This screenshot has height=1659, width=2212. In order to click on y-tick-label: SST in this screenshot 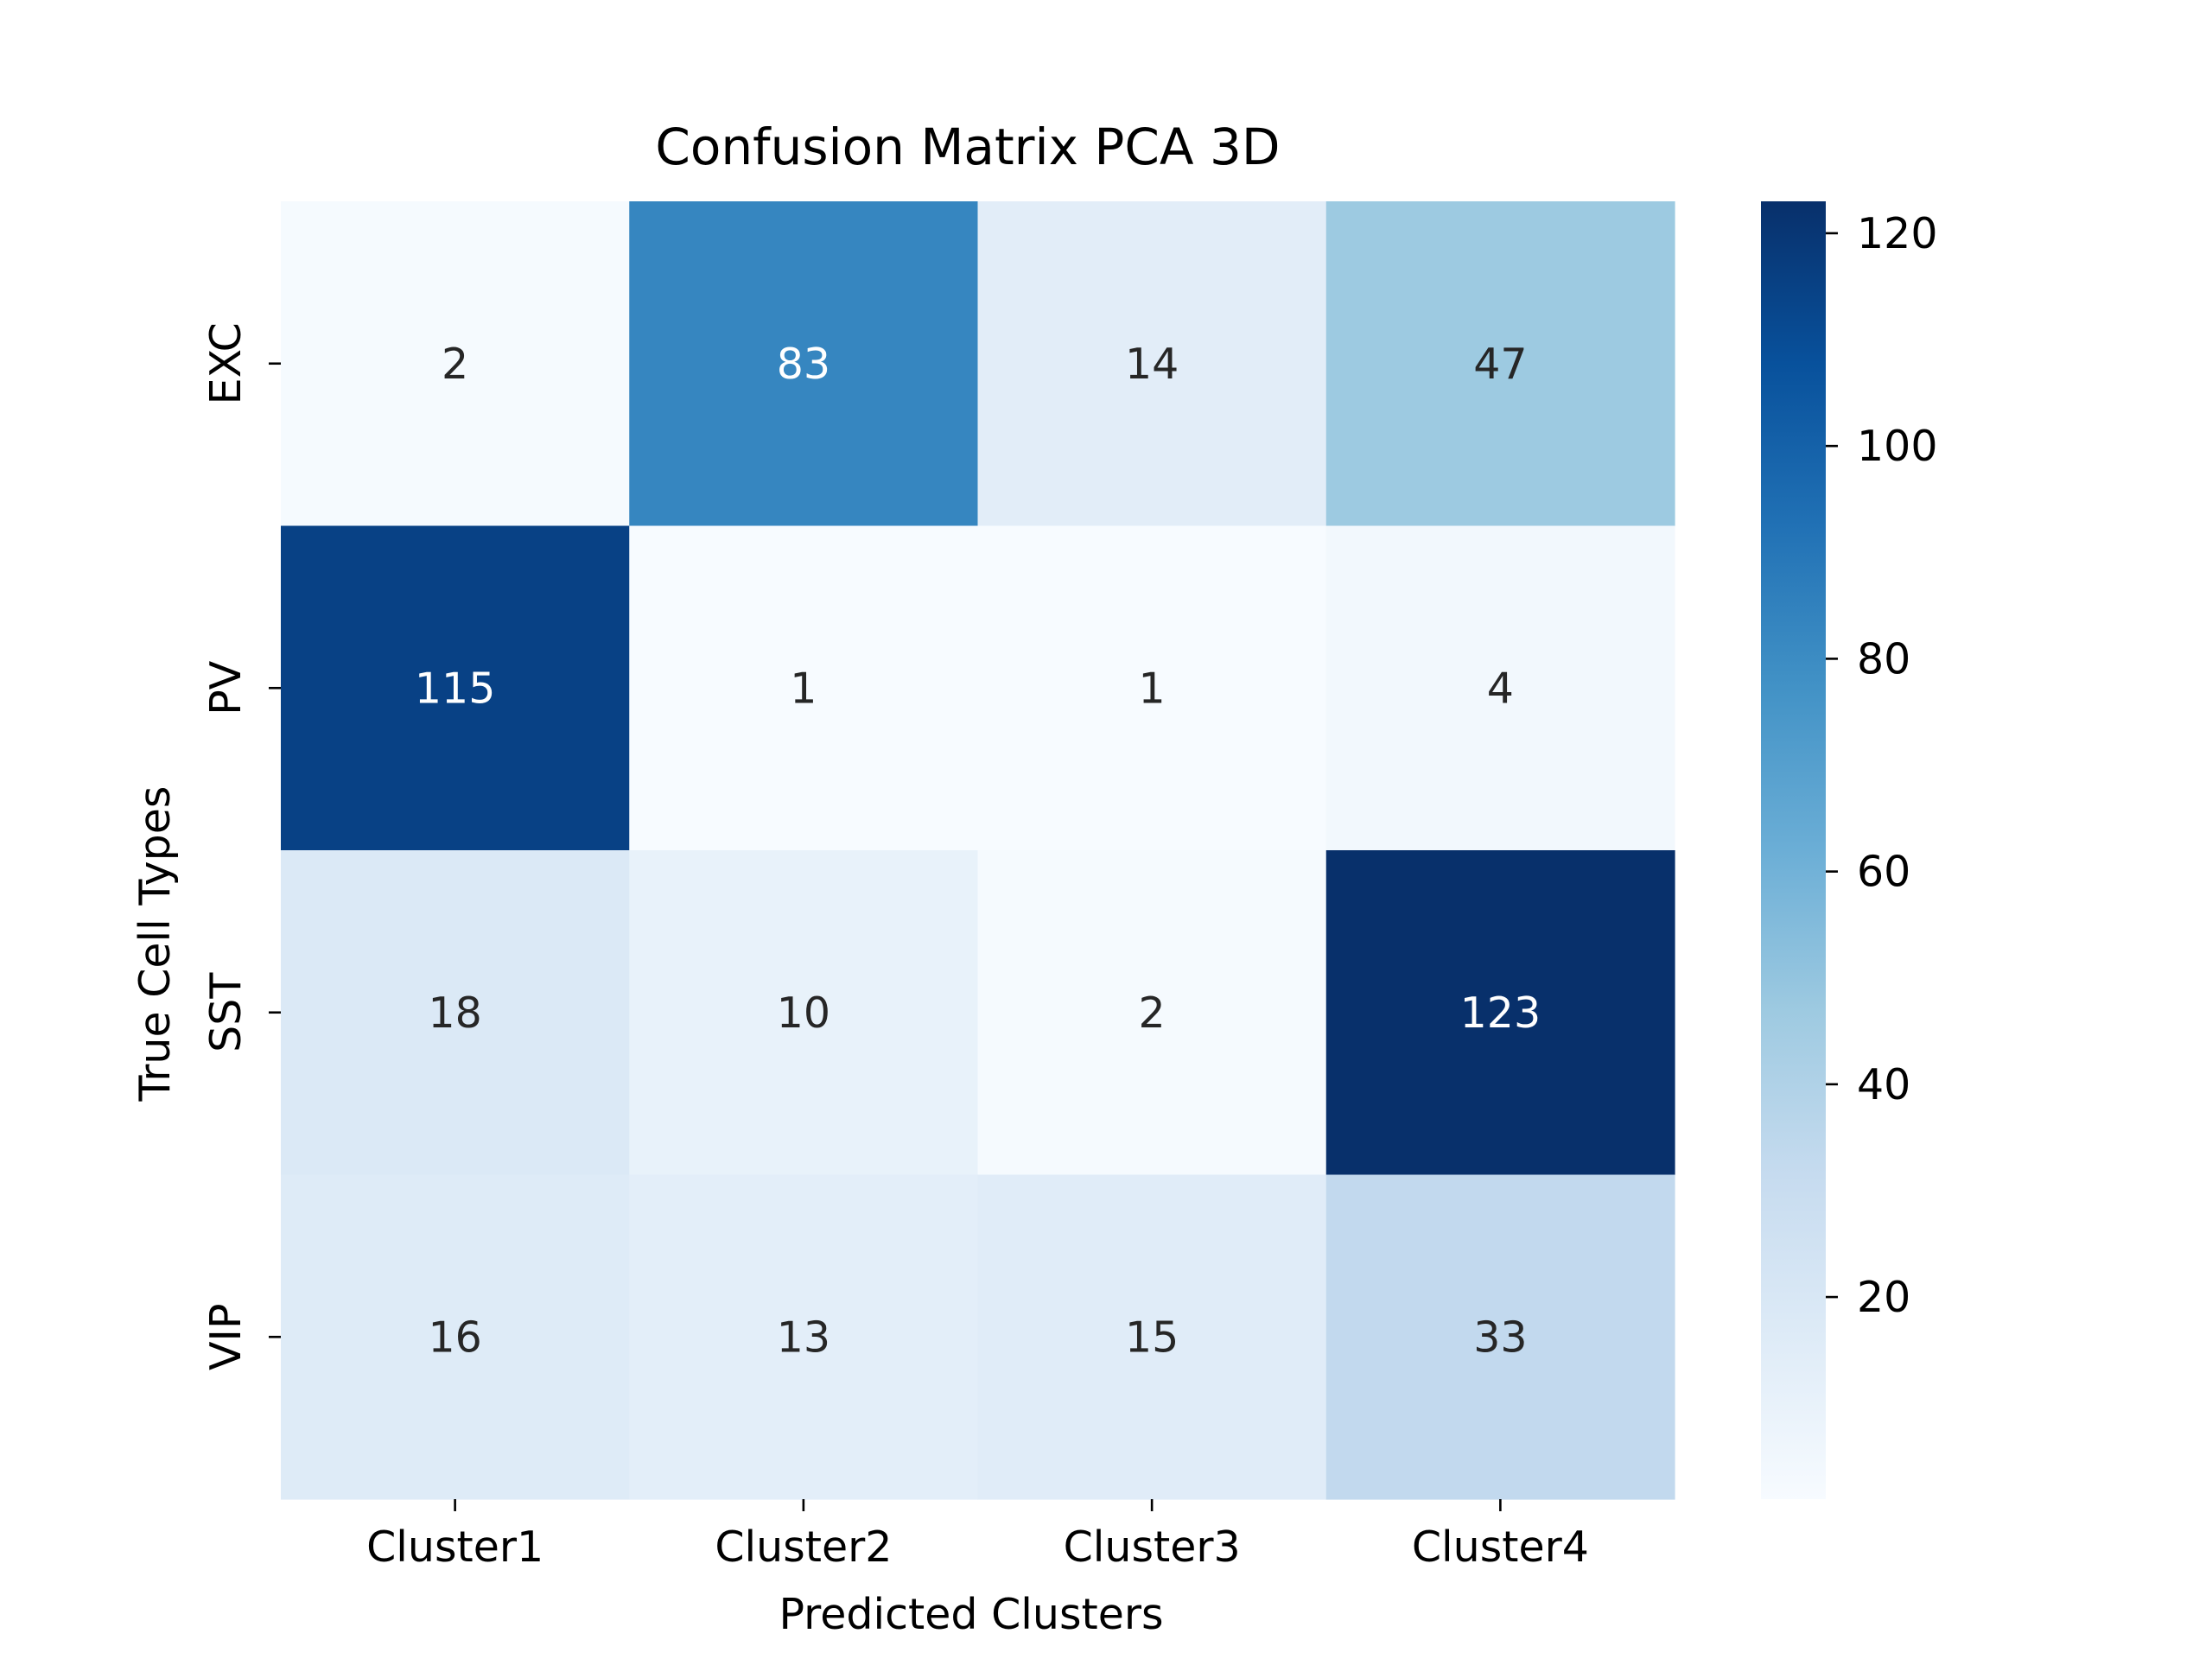, I will do `click(226, 1012)`.